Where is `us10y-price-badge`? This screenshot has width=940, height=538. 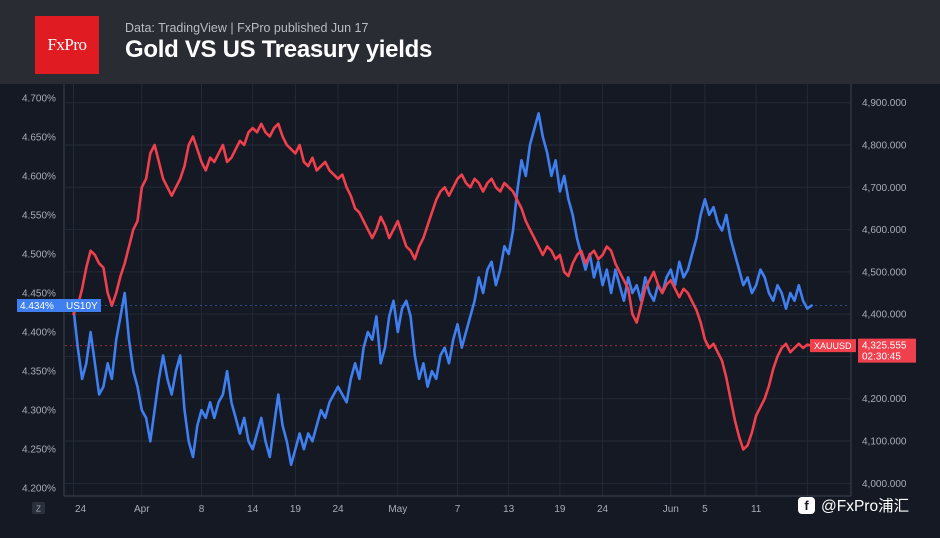 us10y-price-badge is located at coordinates (59, 305).